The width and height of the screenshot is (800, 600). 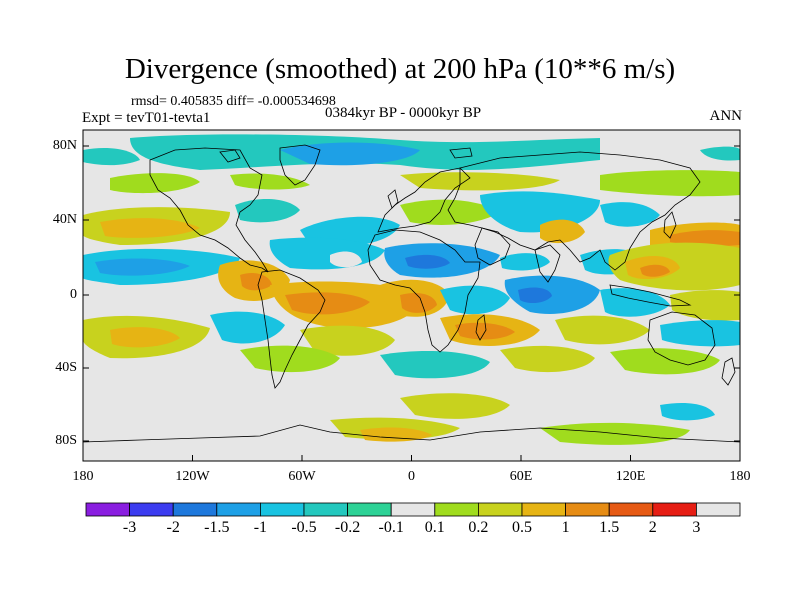 I want to click on coastline-north-america, so click(x=209, y=210).